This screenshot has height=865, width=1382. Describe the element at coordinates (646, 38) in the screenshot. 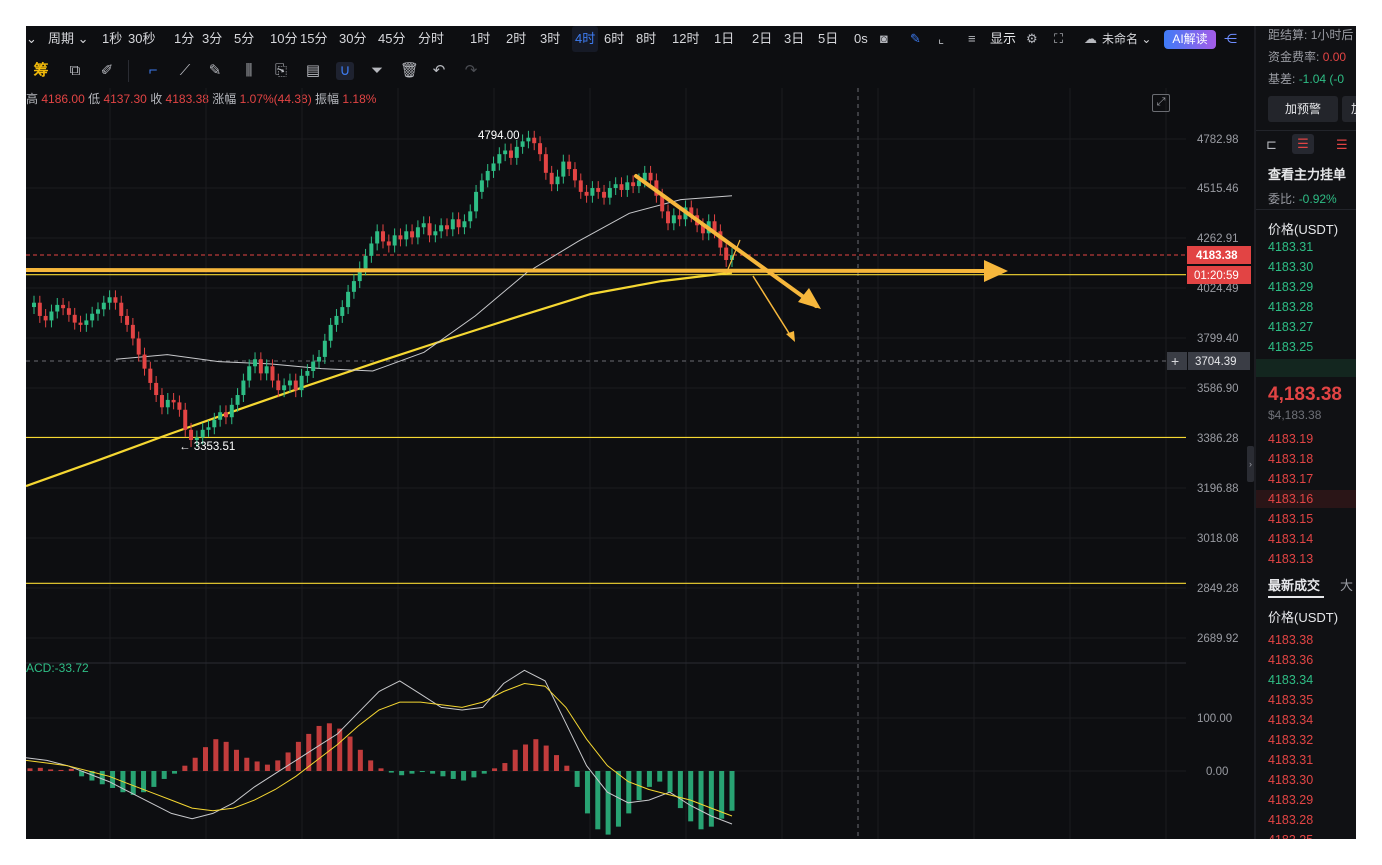

I see `interval-15: 8时` at that location.